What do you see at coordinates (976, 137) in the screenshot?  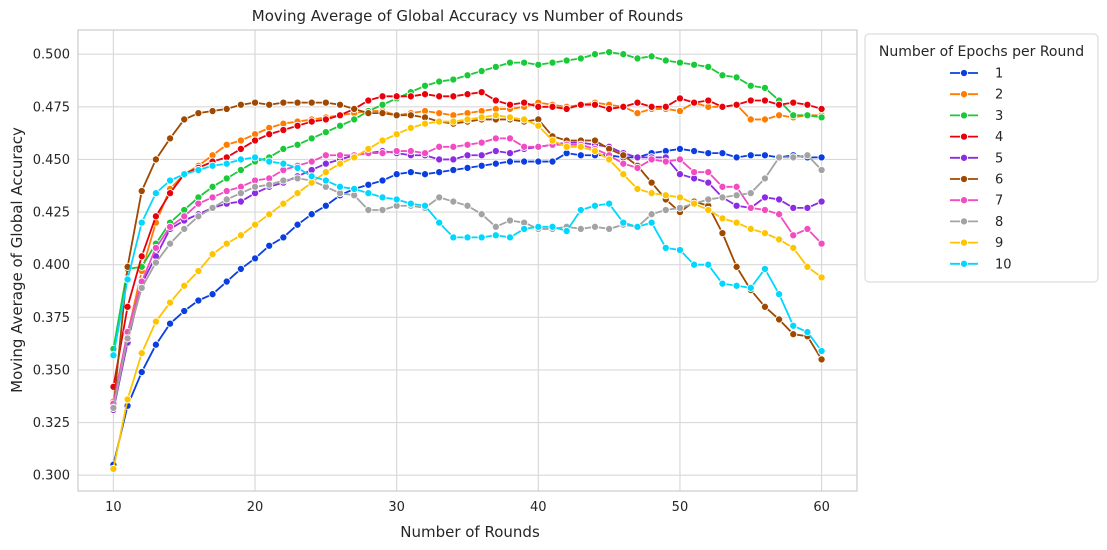 I see `legend-item-4: 4` at bounding box center [976, 137].